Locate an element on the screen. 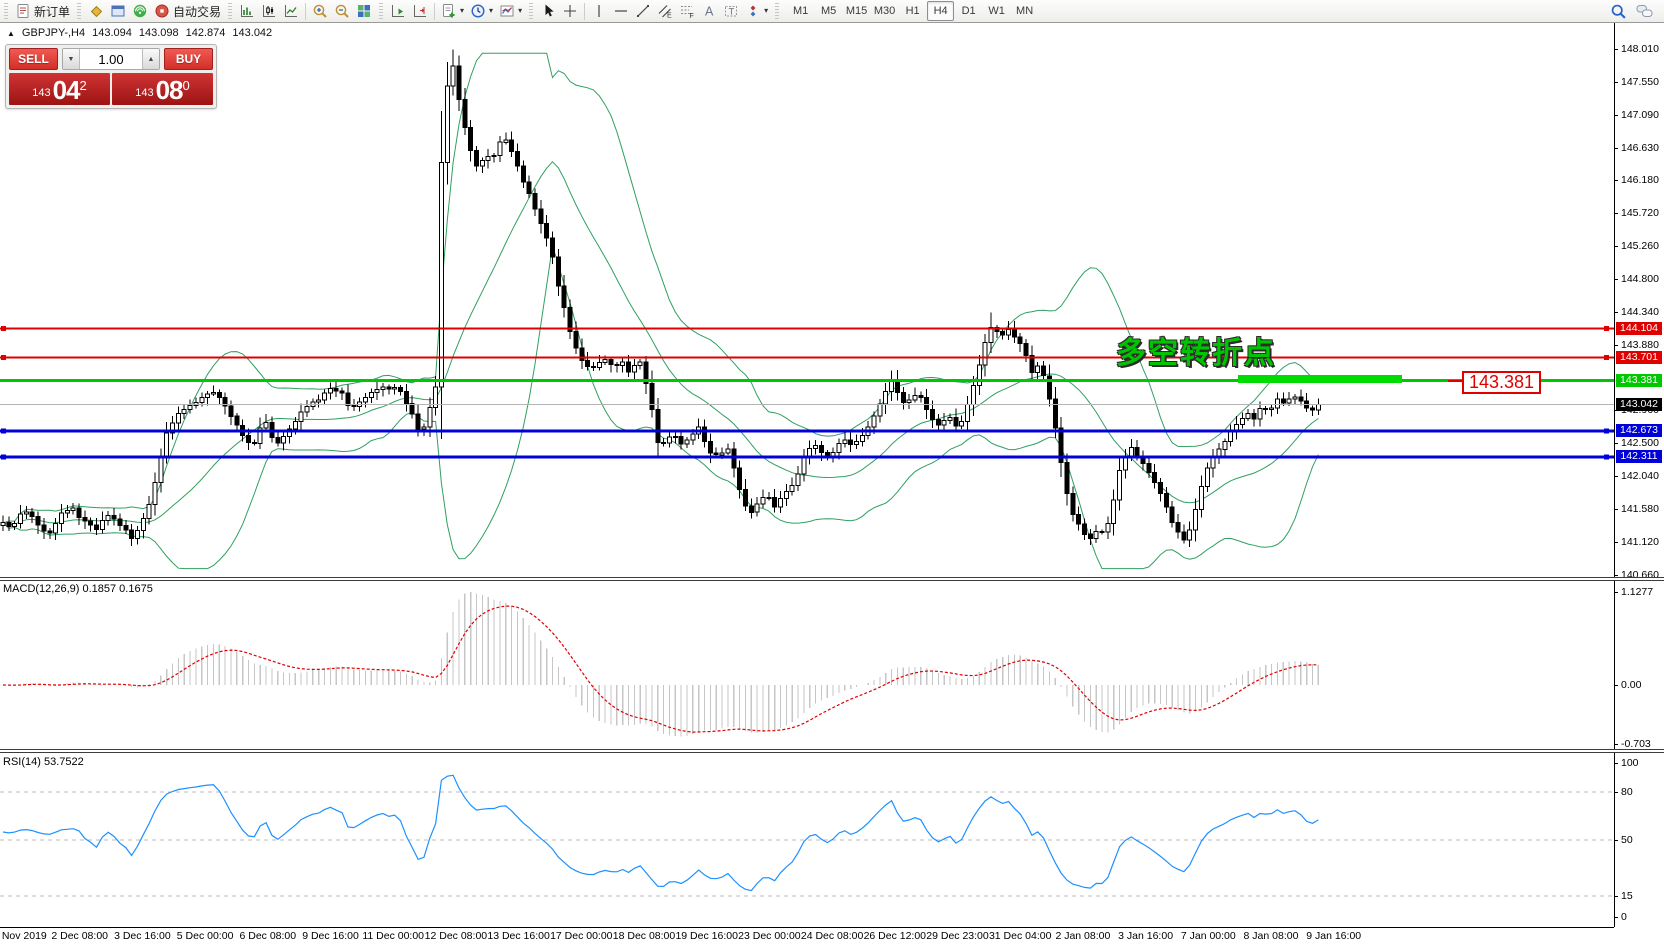  chart-shift-button is located at coordinates (420, 11).